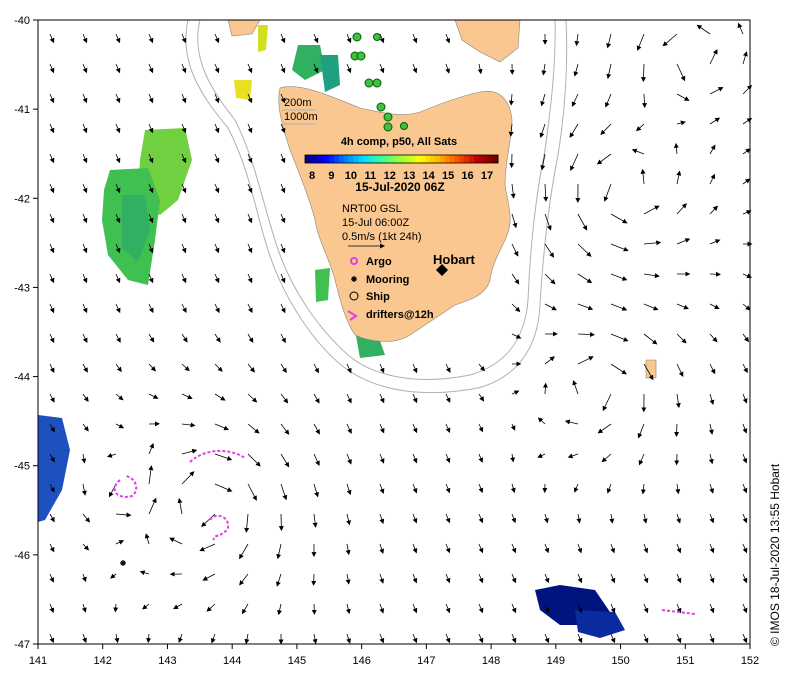  Describe the element at coordinates (22, 199) in the screenshot. I see `lat-tick-label: -42` at that location.